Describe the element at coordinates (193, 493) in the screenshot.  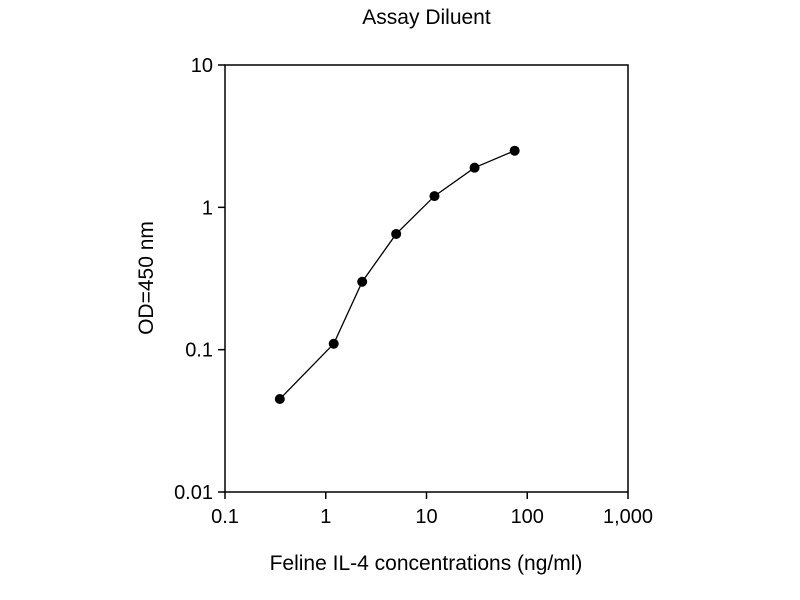
I see `y-tick-label: 0.01` at that location.